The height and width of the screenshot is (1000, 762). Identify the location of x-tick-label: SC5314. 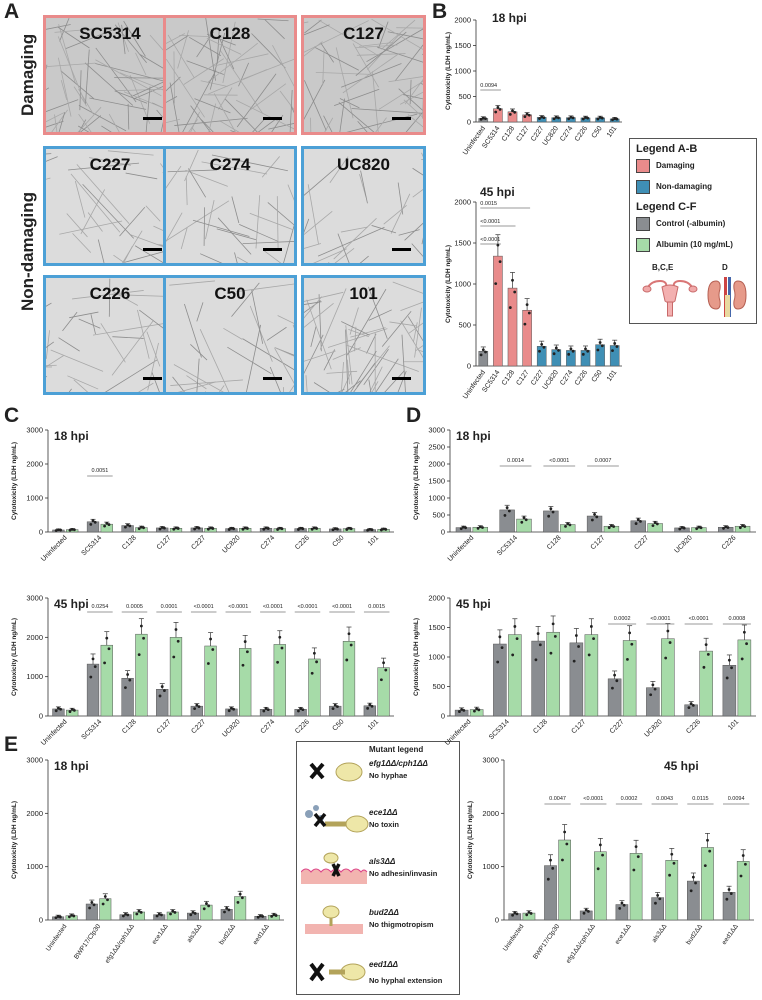
(507, 545).